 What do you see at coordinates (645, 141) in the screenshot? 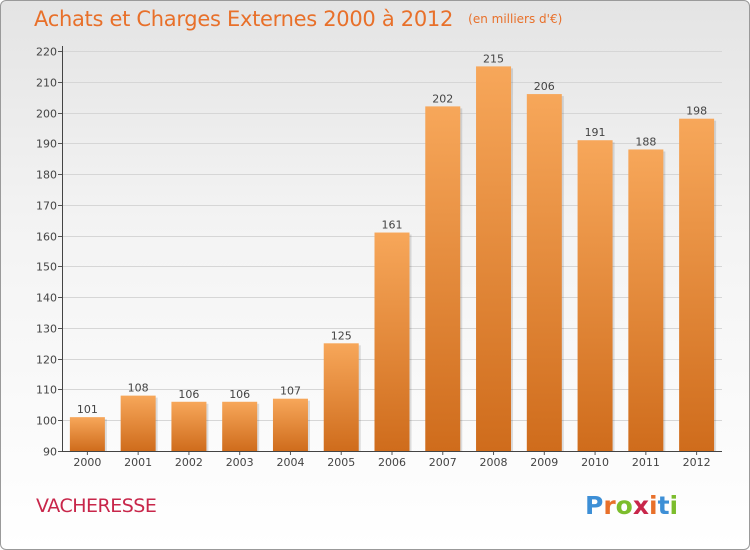
I see `bar-value-label: 188` at bounding box center [645, 141].